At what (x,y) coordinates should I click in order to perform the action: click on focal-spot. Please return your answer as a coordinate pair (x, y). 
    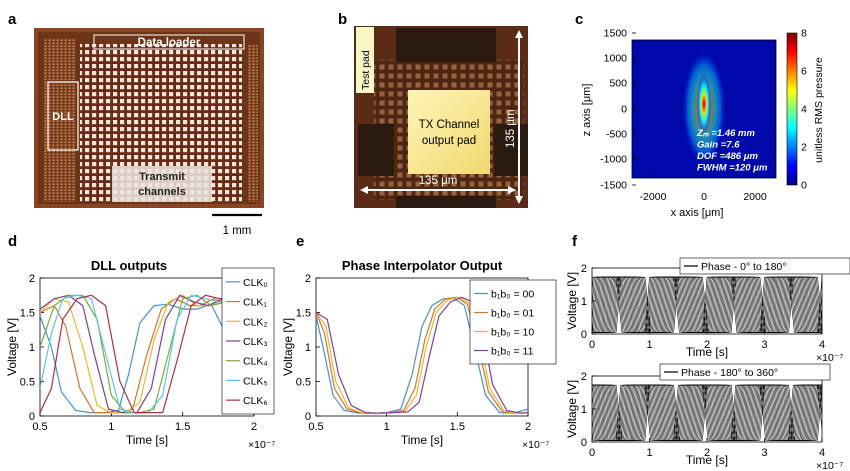
    Looking at the image, I should click on (704, 104).